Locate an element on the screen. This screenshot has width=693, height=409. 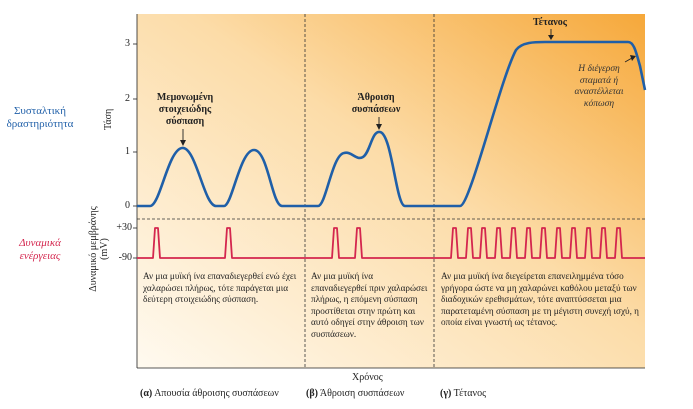
tetanus-annotation: Τέτανος is located at coordinates (550, 22).